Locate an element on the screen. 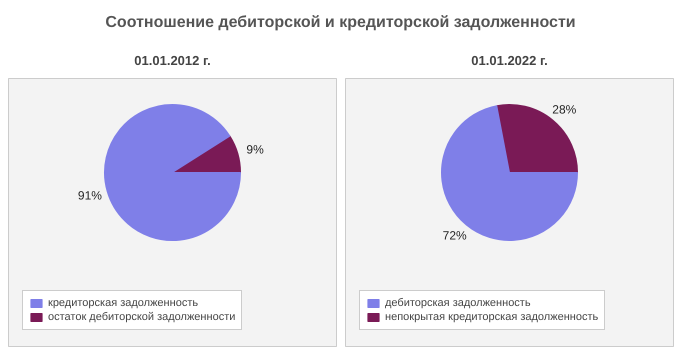 The height and width of the screenshot is (350, 680). legend-label: непокрытая кредиторская задолженность is located at coordinates (491, 317).